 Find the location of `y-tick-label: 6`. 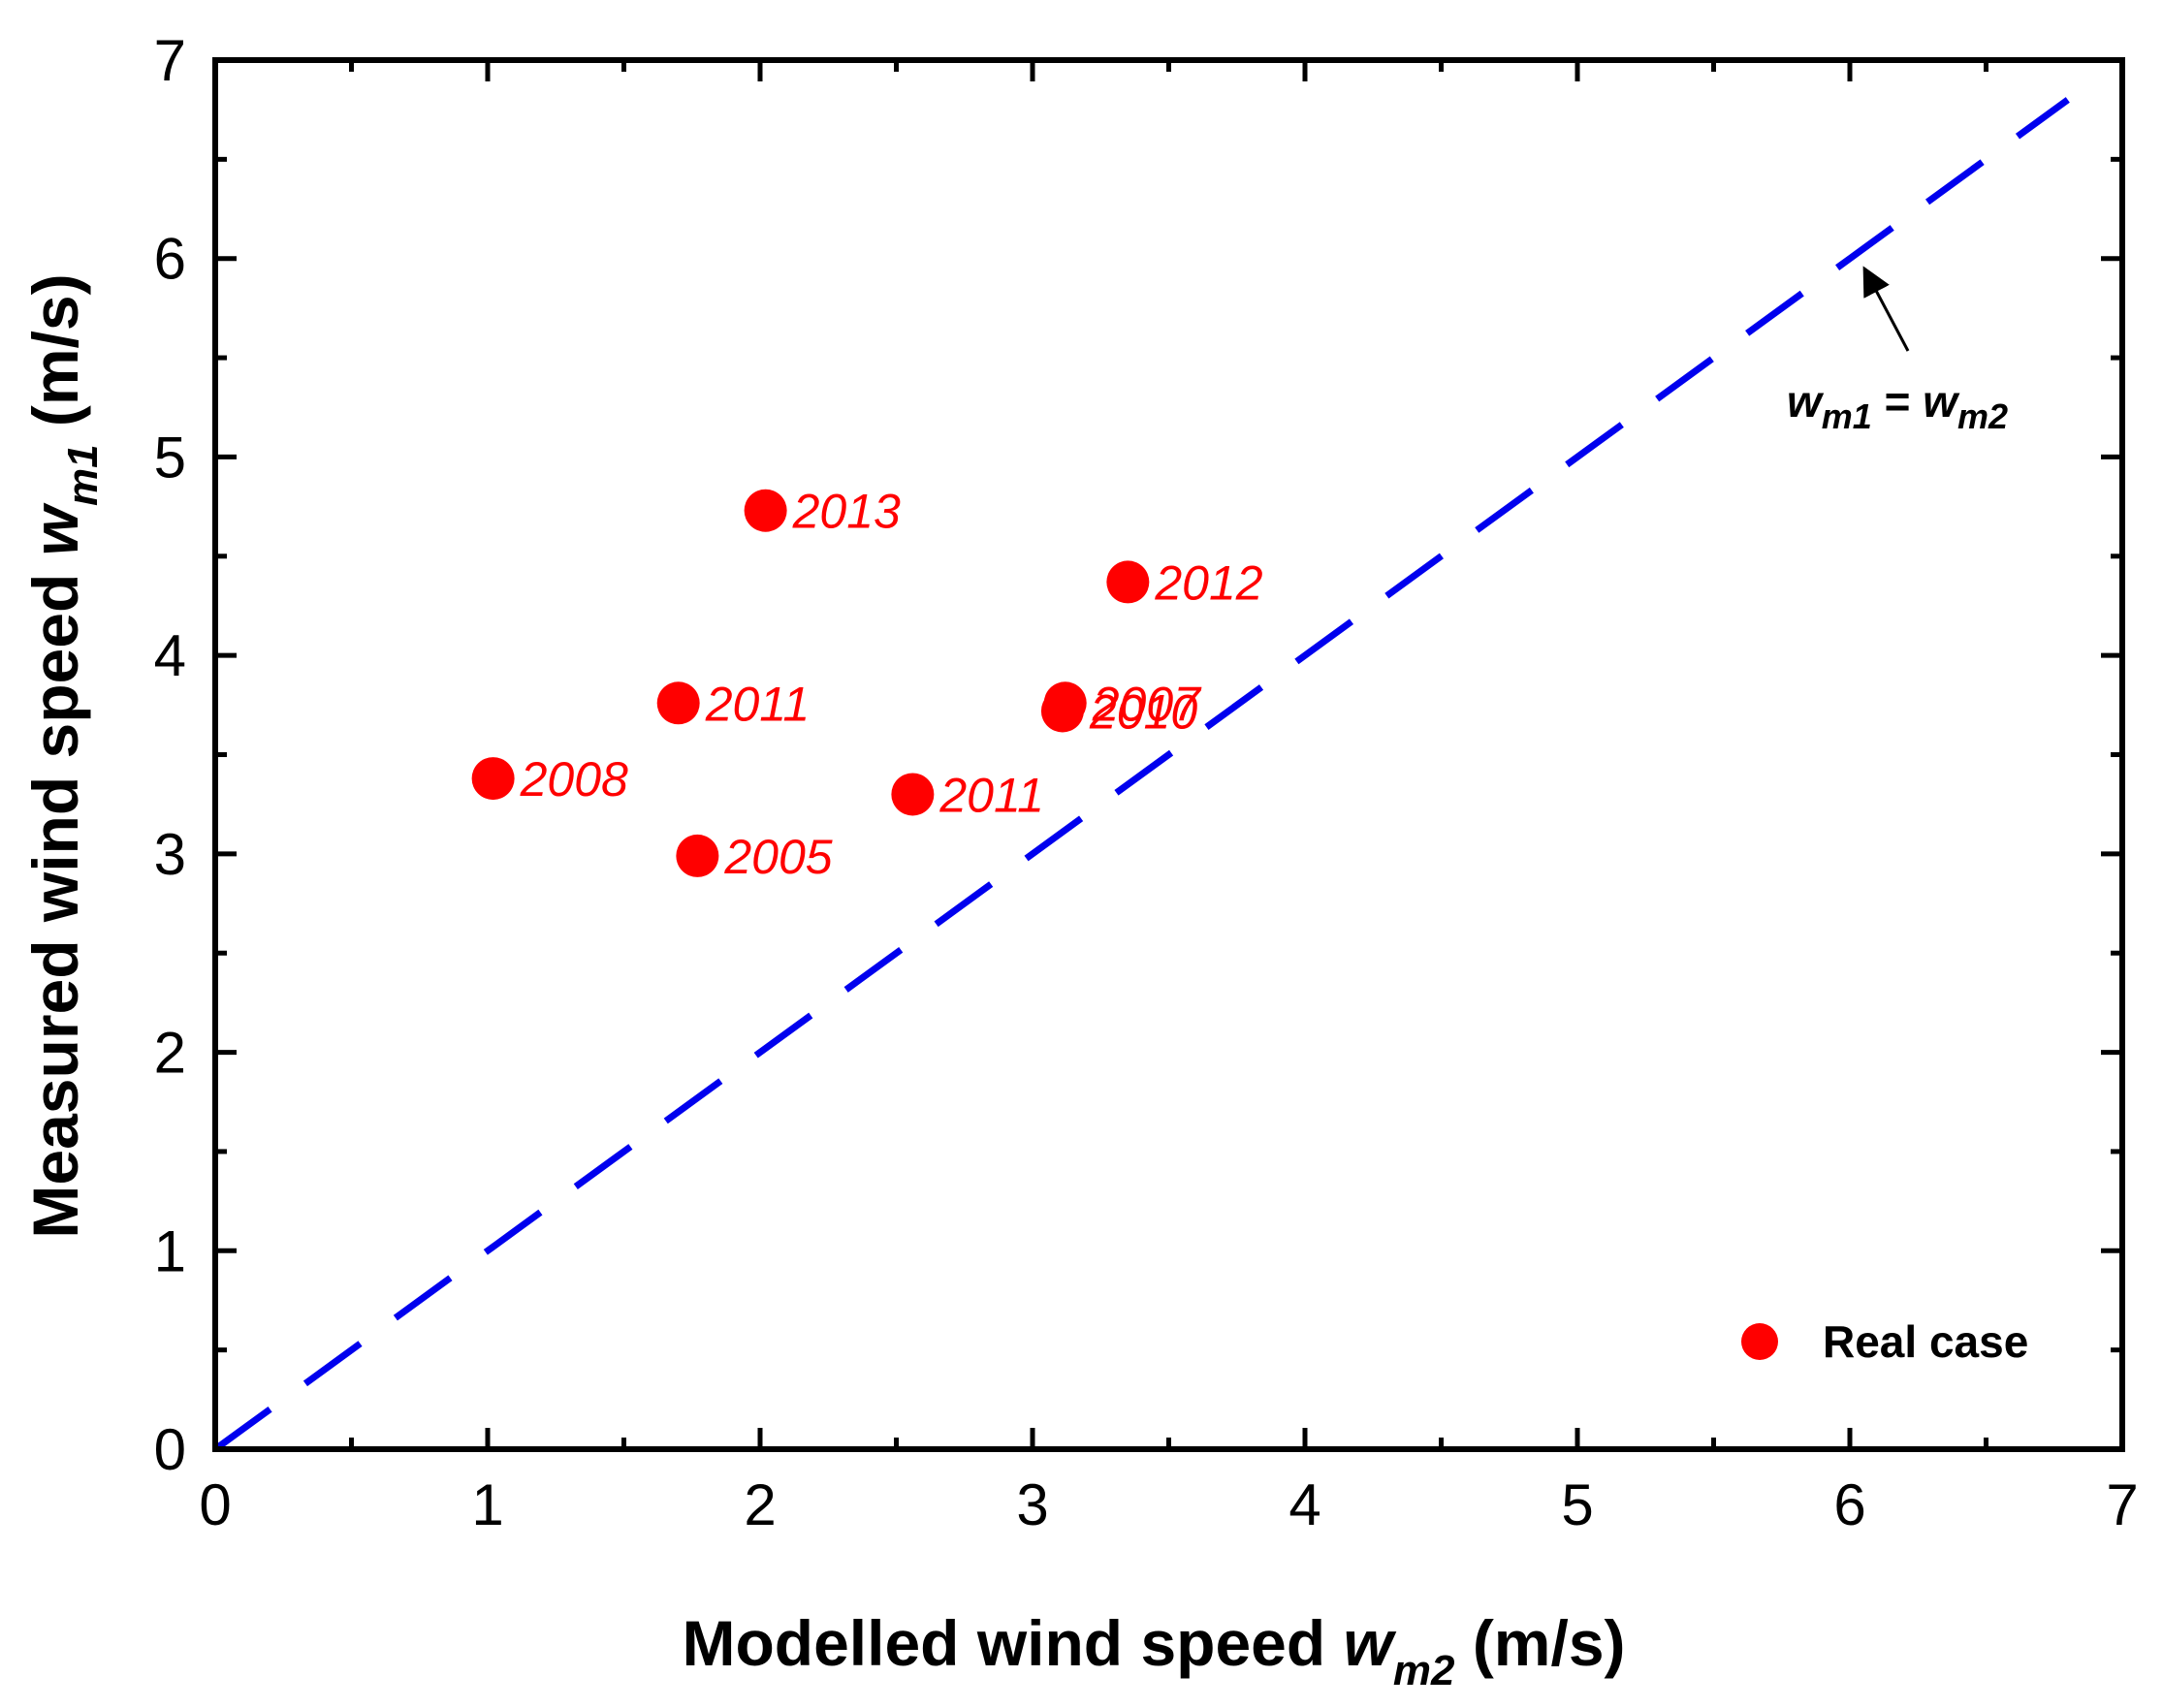

y-tick-label: 6 is located at coordinates (170, 259).